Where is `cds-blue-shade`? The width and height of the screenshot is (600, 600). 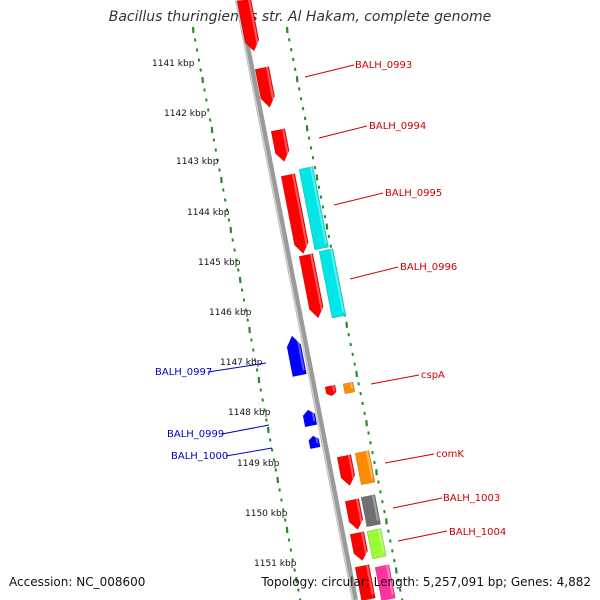 cds-blue-shade is located at coordinates (316, 439).